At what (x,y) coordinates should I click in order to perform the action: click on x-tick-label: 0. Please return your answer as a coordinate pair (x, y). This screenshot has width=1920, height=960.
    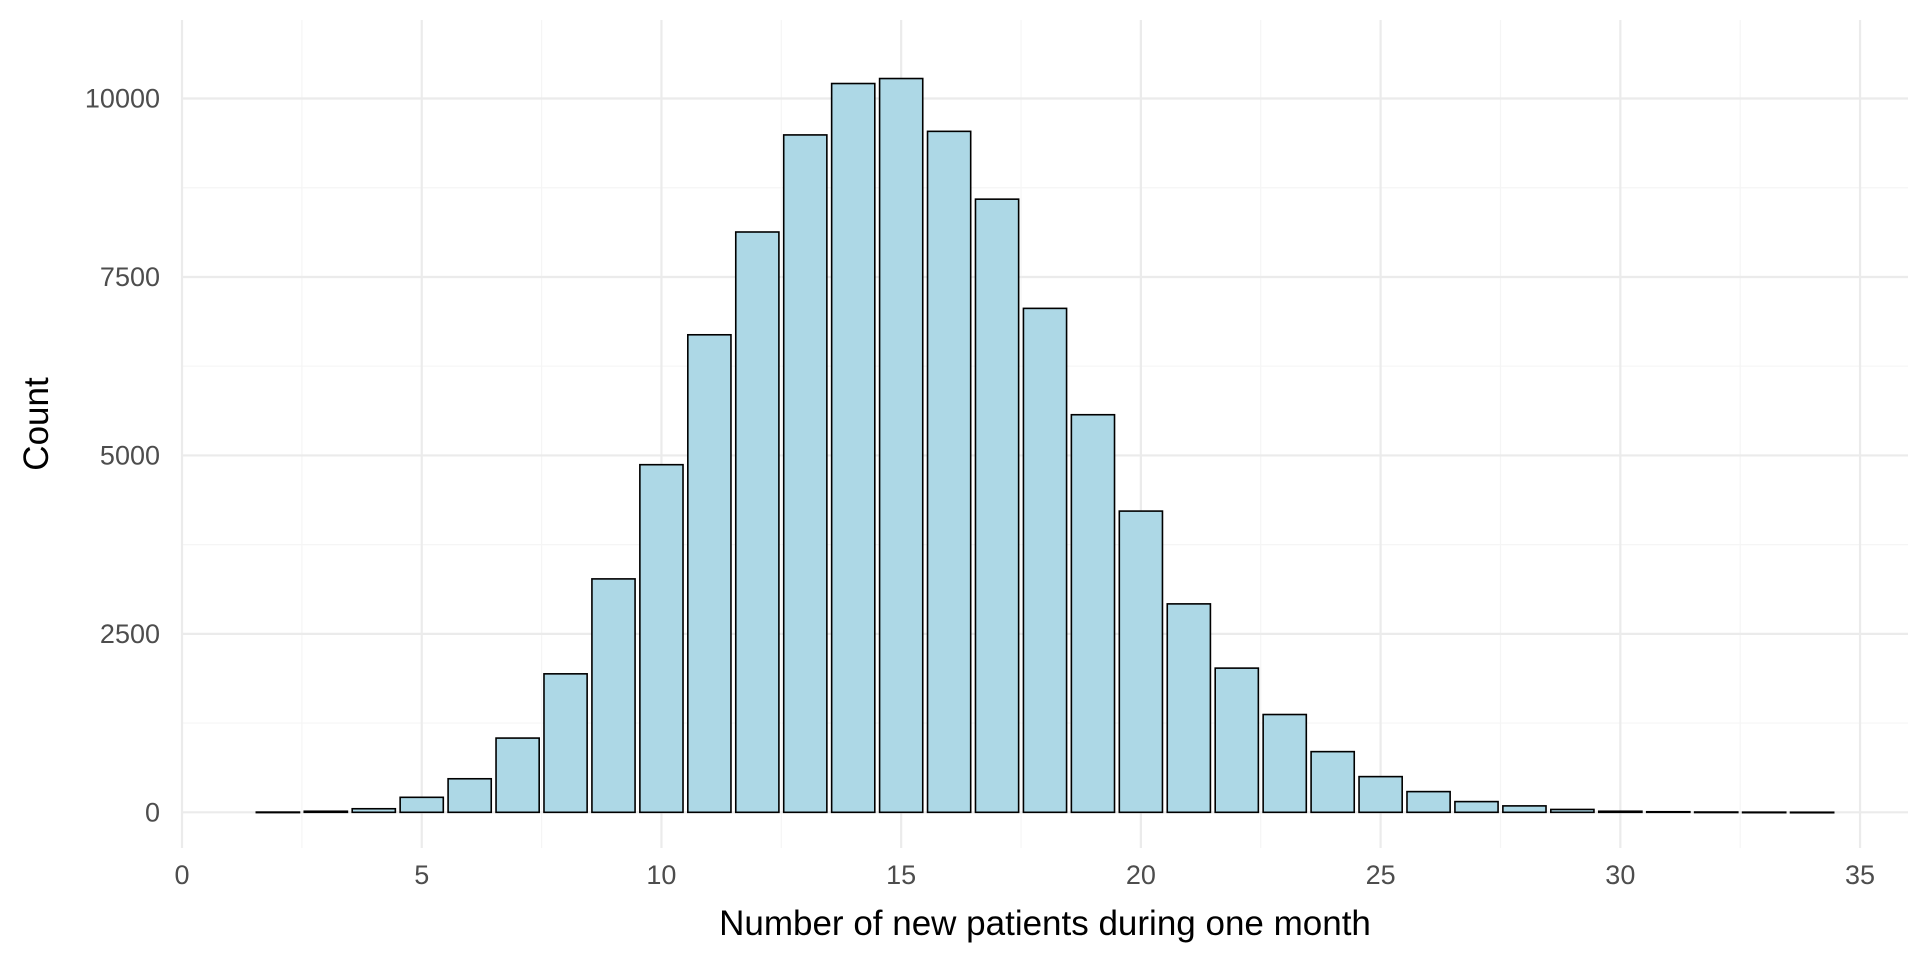
    Looking at the image, I should click on (181, 875).